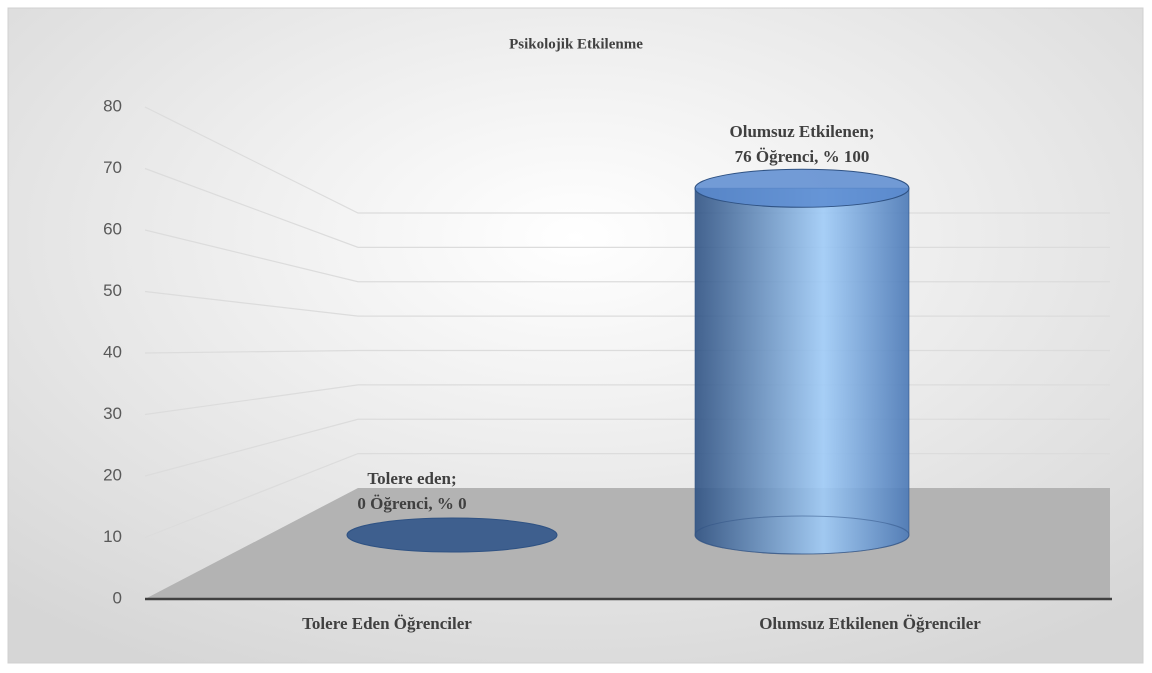 The height and width of the screenshot is (673, 1152). Describe the element at coordinates (112, 413) in the screenshot. I see `y-tick-label: 30` at that location.